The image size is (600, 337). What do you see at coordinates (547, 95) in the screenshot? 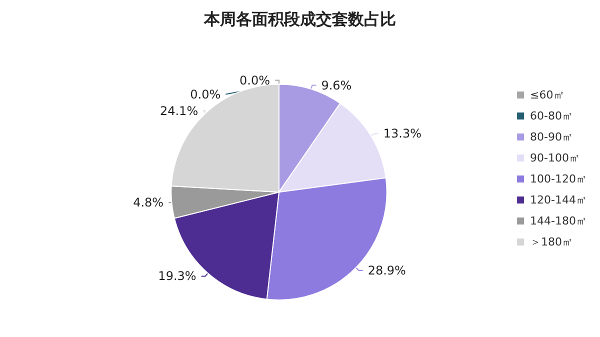
I see `legend-label: ≤60㎡` at bounding box center [547, 95].